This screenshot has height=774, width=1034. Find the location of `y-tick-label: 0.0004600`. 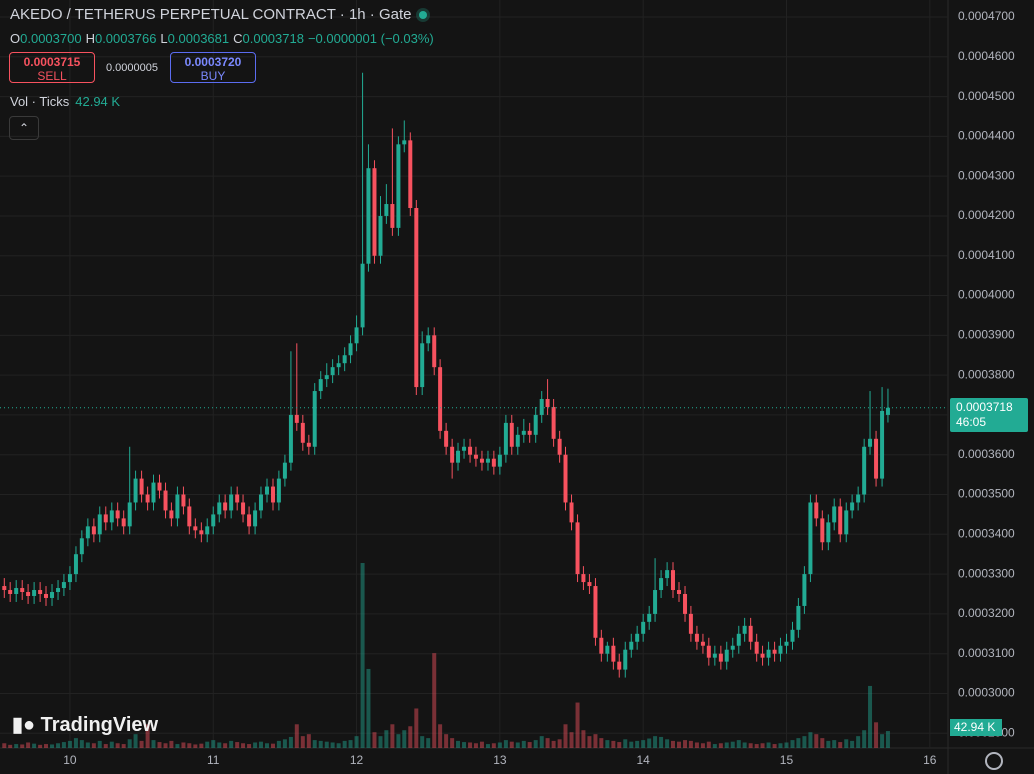

y-tick-label: 0.0004600 is located at coordinates (986, 56).